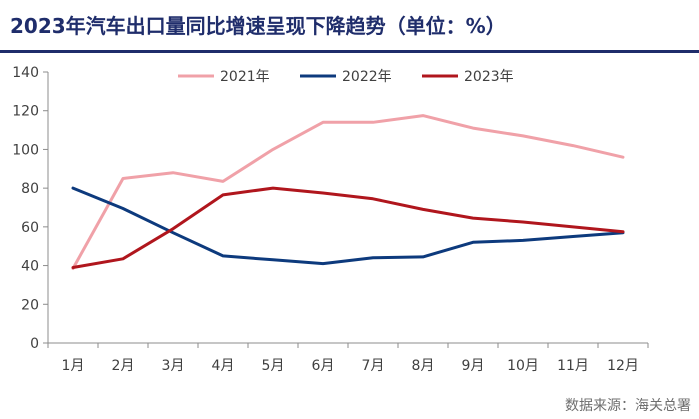 This screenshot has width=699, height=419. I want to click on chart-legend: 2021年 2022年 2023年, so click(346, 77).